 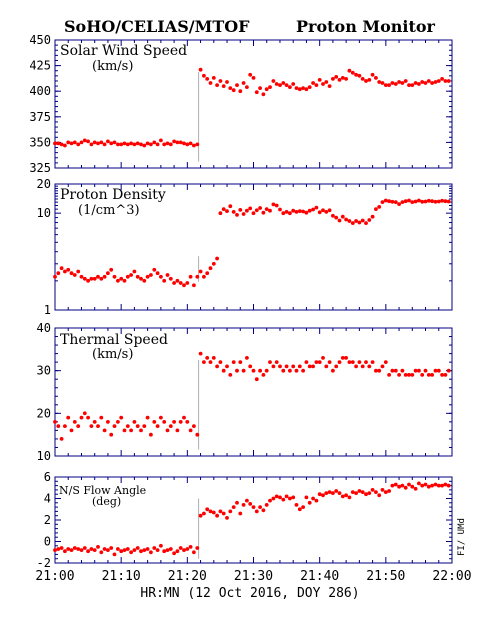 I want to click on x-tick-label: 21:50, so click(x=385, y=576).